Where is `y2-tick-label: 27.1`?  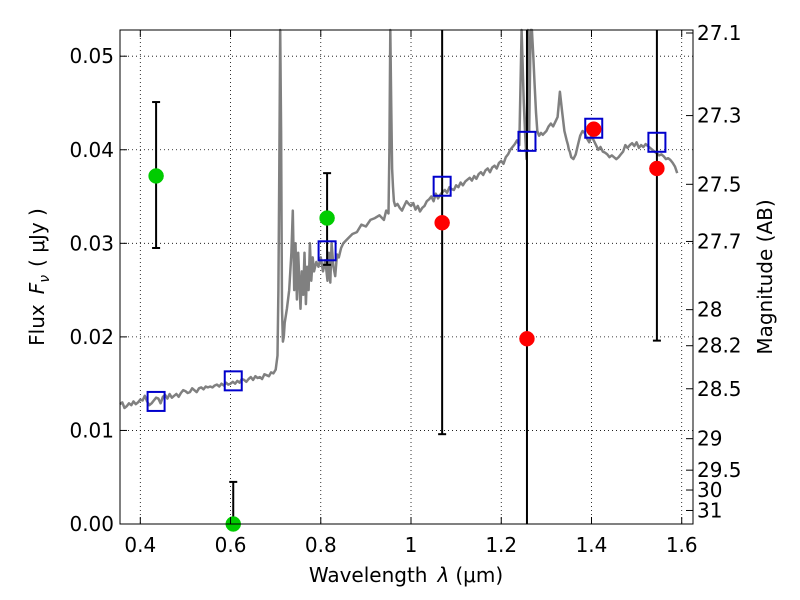
y2-tick-label: 27.1 is located at coordinates (719, 33).